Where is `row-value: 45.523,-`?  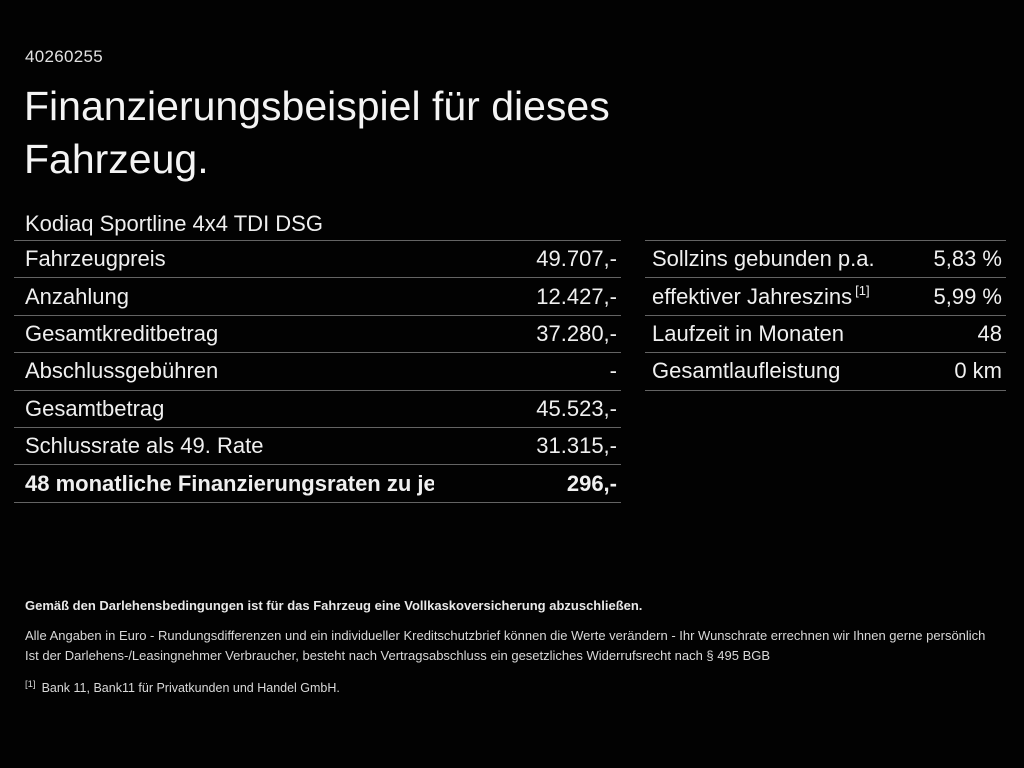 row-value: 45.523,- is located at coordinates (527, 408).